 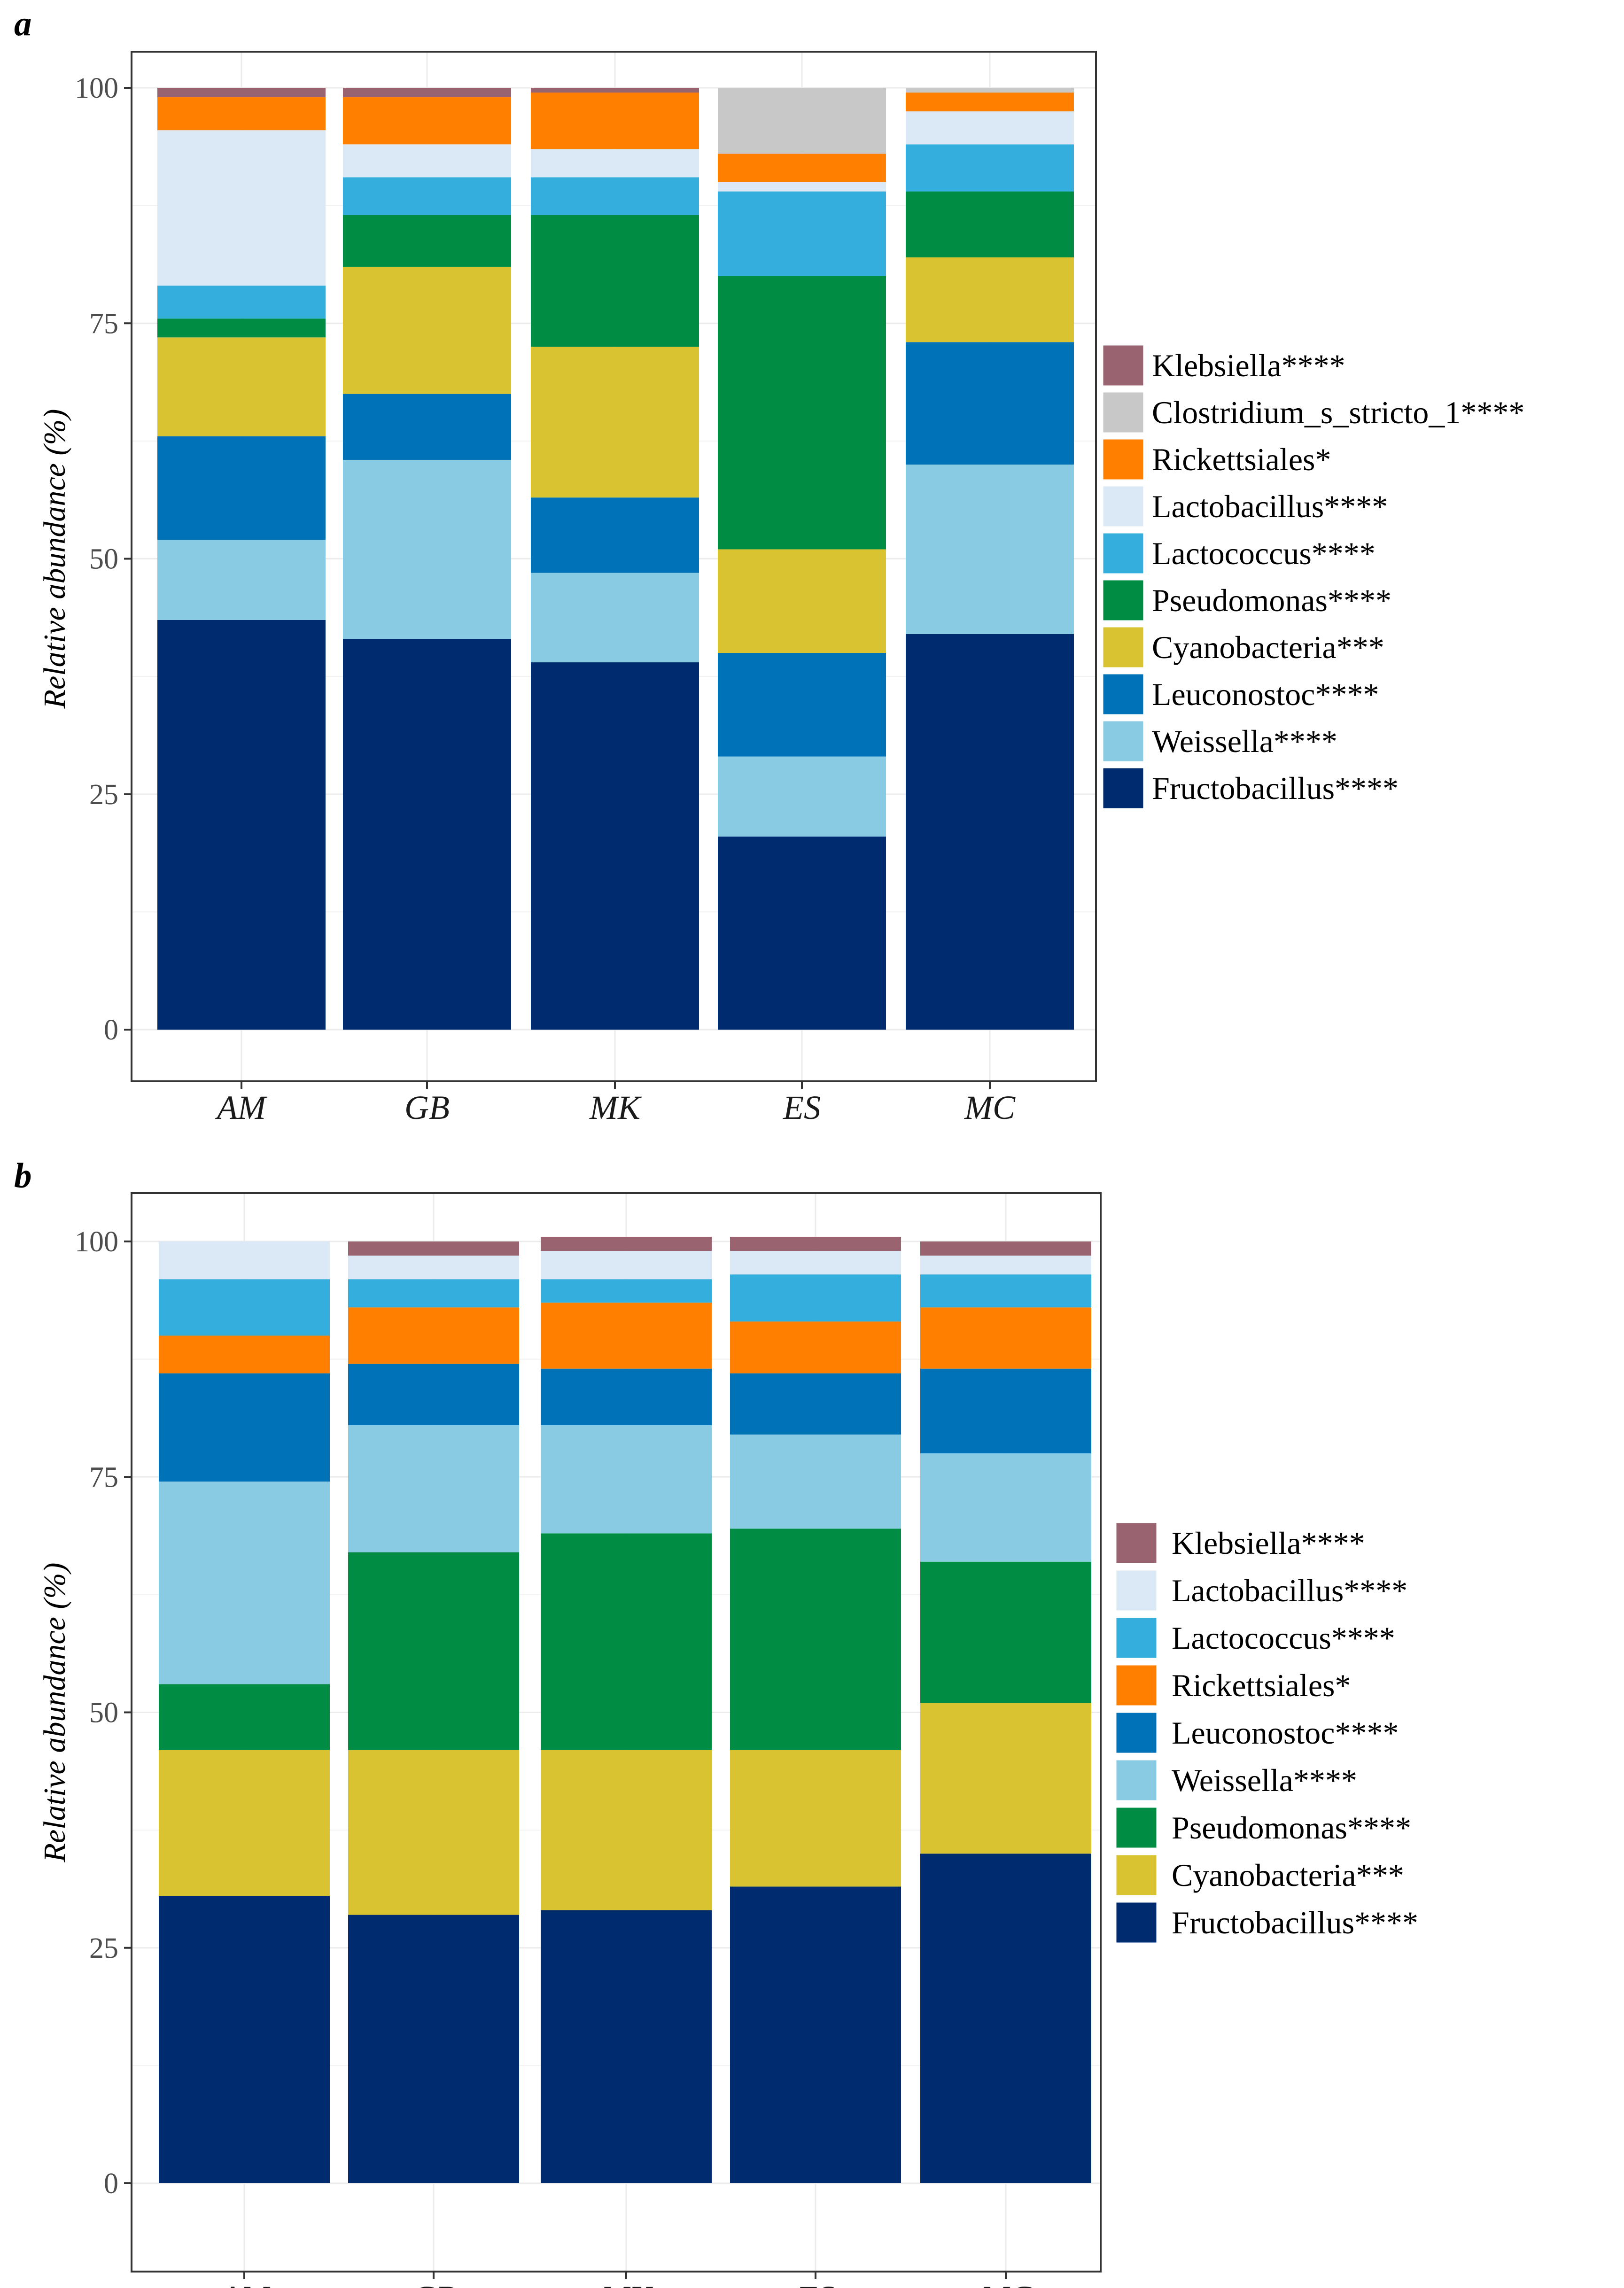 I want to click on x-tick-label: MC, so click(x=990, y=1107).